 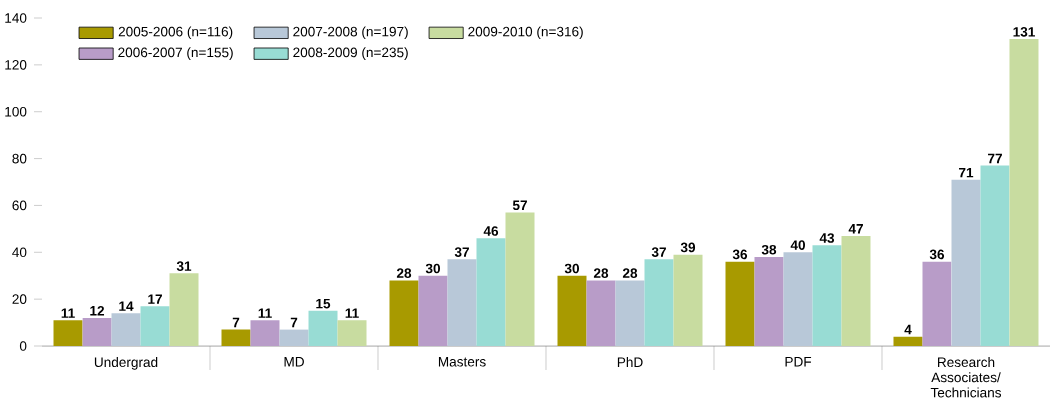 What do you see at coordinates (16, 18) in the screenshot?
I see `y-tick-label: 140` at bounding box center [16, 18].